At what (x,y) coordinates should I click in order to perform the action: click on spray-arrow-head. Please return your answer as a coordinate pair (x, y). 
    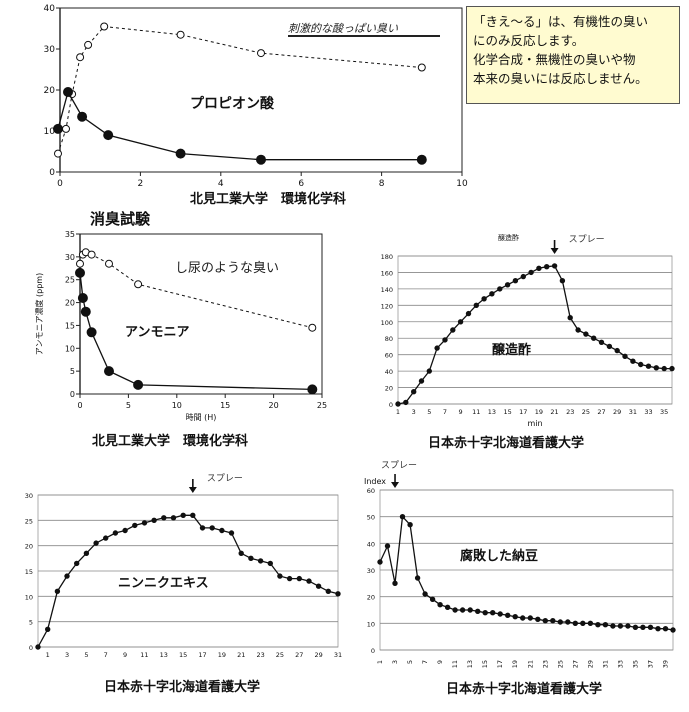
    Looking at the image, I should click on (554, 251).